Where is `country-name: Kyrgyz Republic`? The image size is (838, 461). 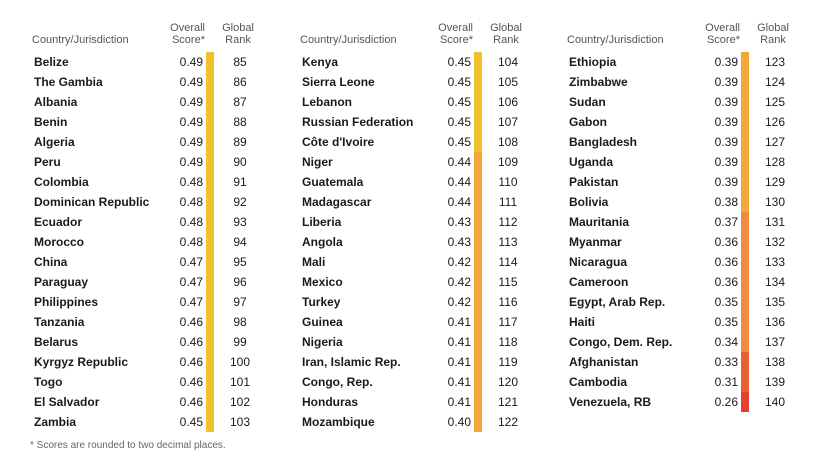 country-name: Kyrgyz Republic is located at coordinates (81, 362).